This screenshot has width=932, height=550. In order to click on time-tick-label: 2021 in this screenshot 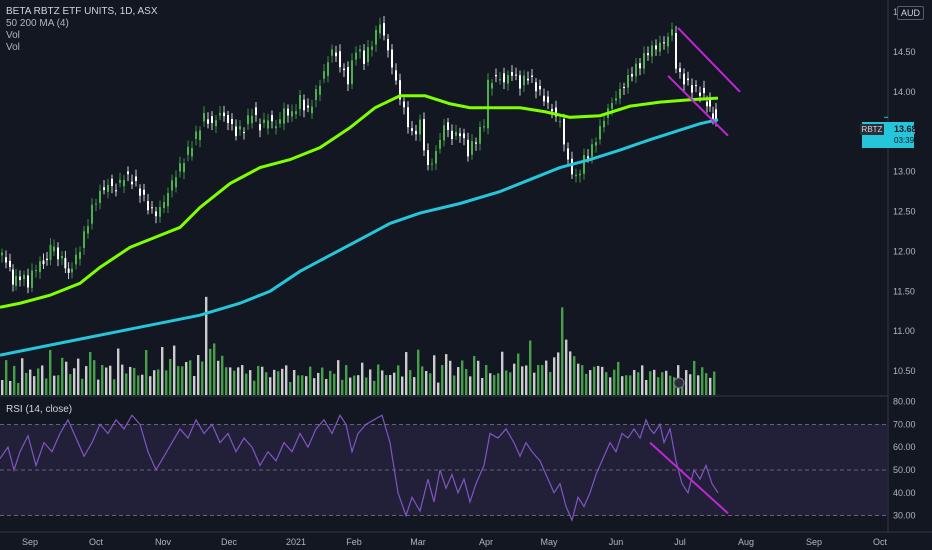, I will do `click(296, 542)`.